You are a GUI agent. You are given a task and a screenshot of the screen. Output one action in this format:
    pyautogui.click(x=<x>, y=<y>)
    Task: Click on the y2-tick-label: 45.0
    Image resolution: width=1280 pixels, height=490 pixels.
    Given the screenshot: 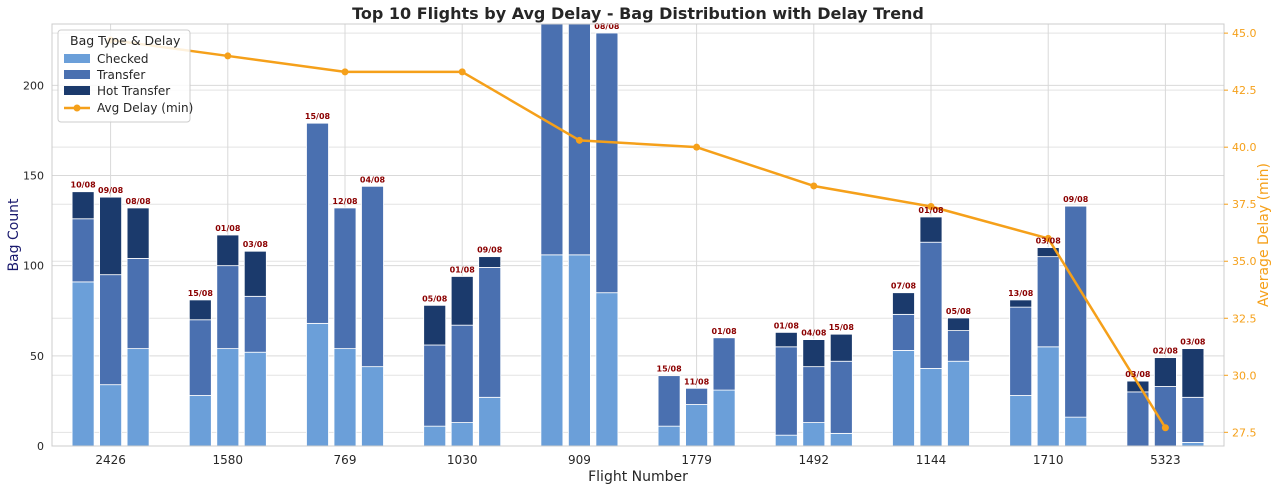 What is the action you would take?
    pyautogui.click(x=1244, y=33)
    